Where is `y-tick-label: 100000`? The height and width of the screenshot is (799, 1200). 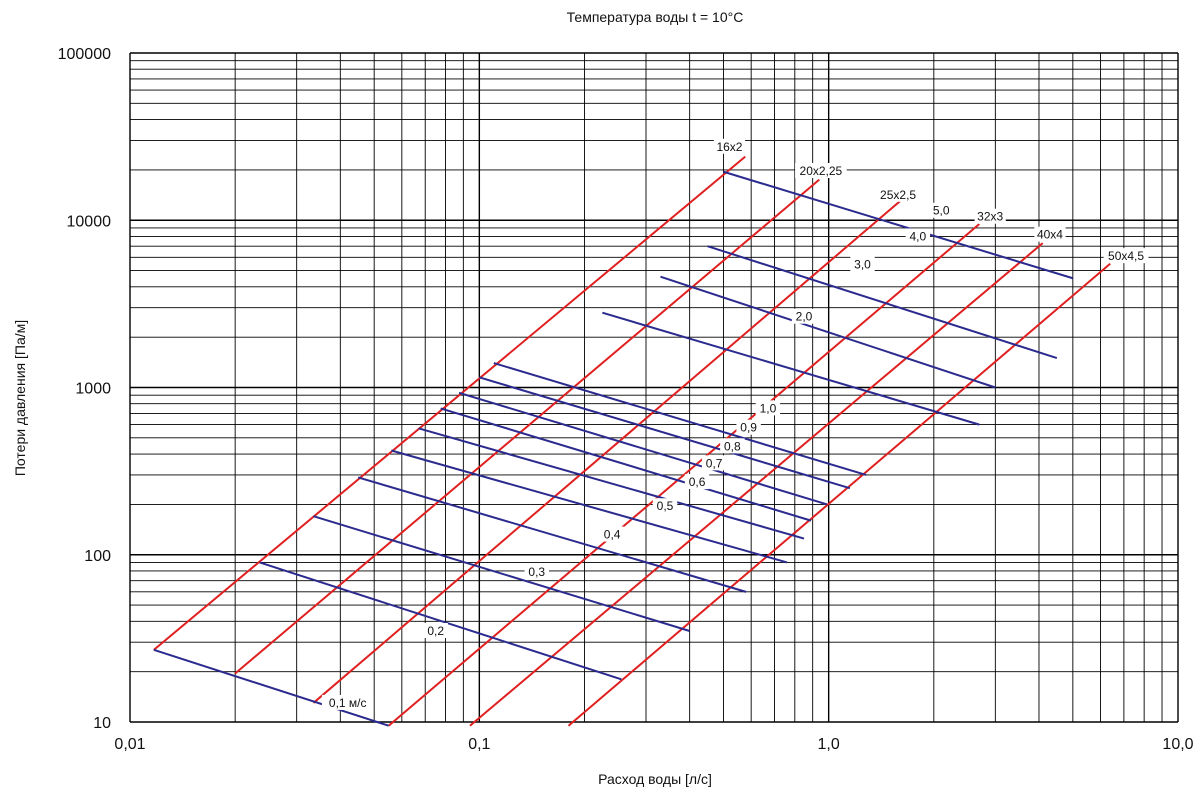 y-tick-label: 100000 is located at coordinates (84, 54).